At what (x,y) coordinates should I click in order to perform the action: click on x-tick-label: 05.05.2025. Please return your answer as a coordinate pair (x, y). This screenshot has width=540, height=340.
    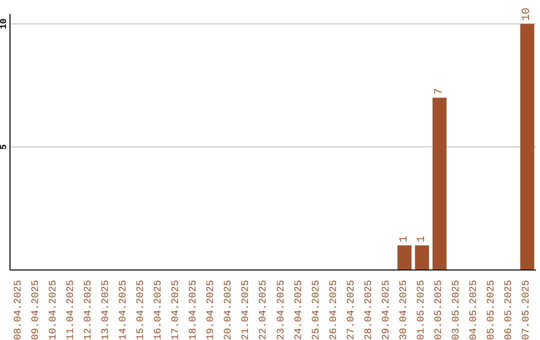
    Looking at the image, I should click on (492, 310).